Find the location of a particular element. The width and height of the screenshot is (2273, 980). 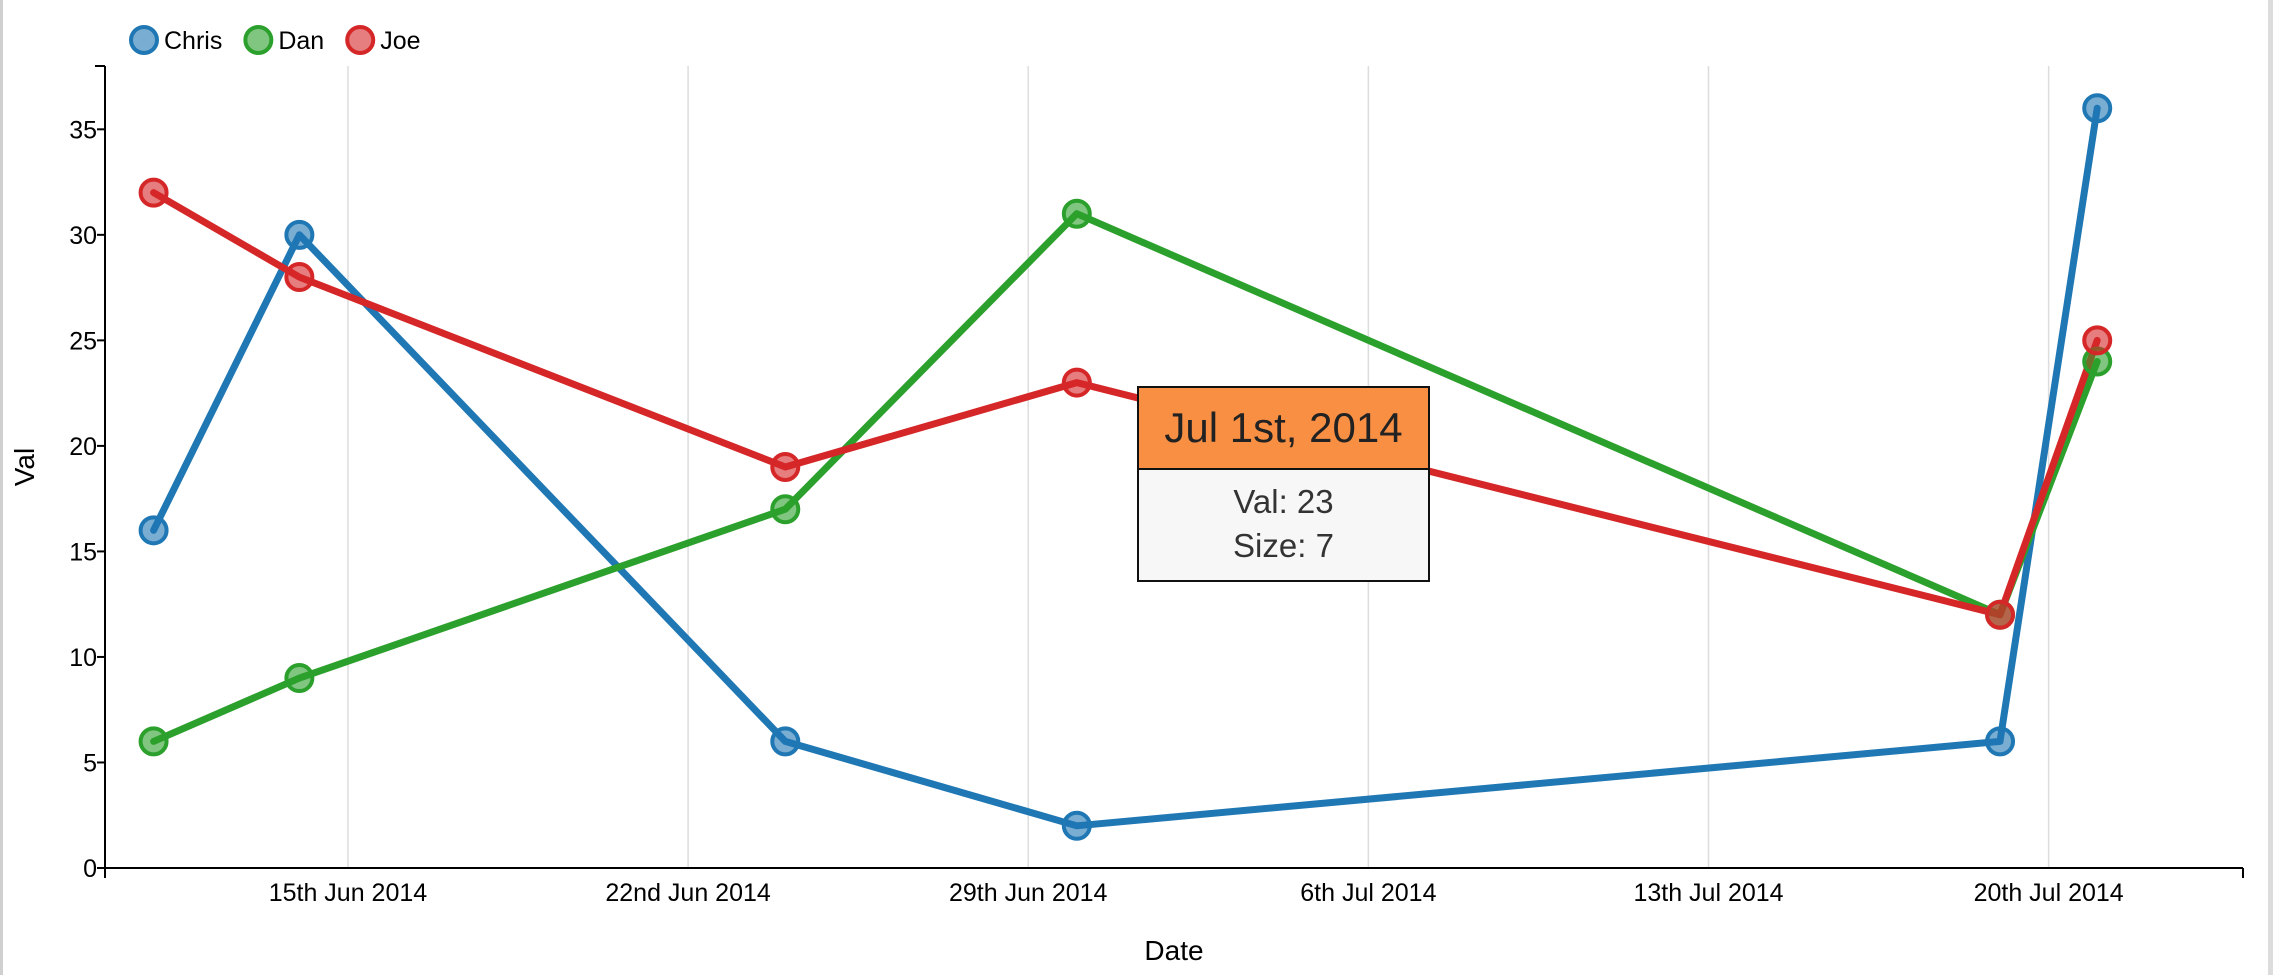

x-tick-label: 15th Jun 2014 is located at coordinates (348, 893).